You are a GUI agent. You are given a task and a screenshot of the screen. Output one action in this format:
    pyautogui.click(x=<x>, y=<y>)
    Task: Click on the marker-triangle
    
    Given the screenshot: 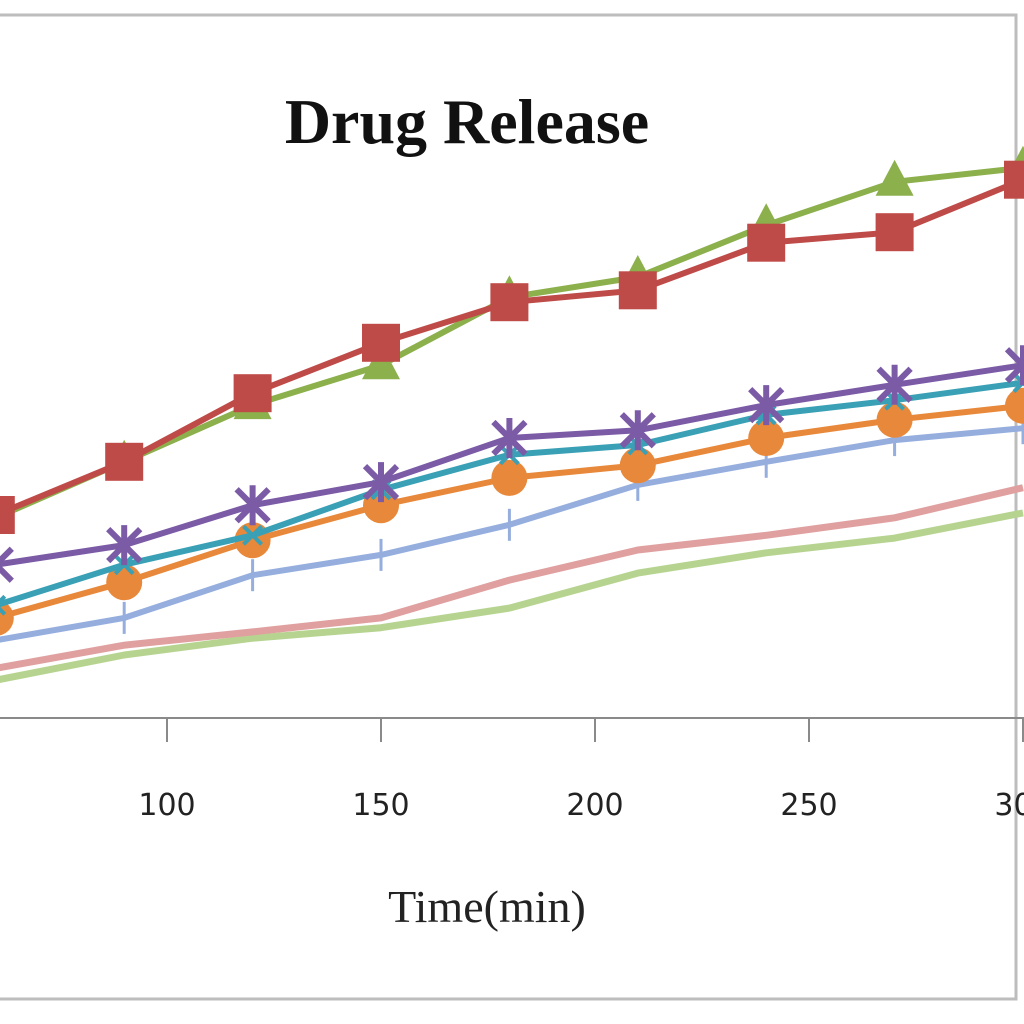 What is the action you would take?
    pyautogui.click(x=894, y=177)
    